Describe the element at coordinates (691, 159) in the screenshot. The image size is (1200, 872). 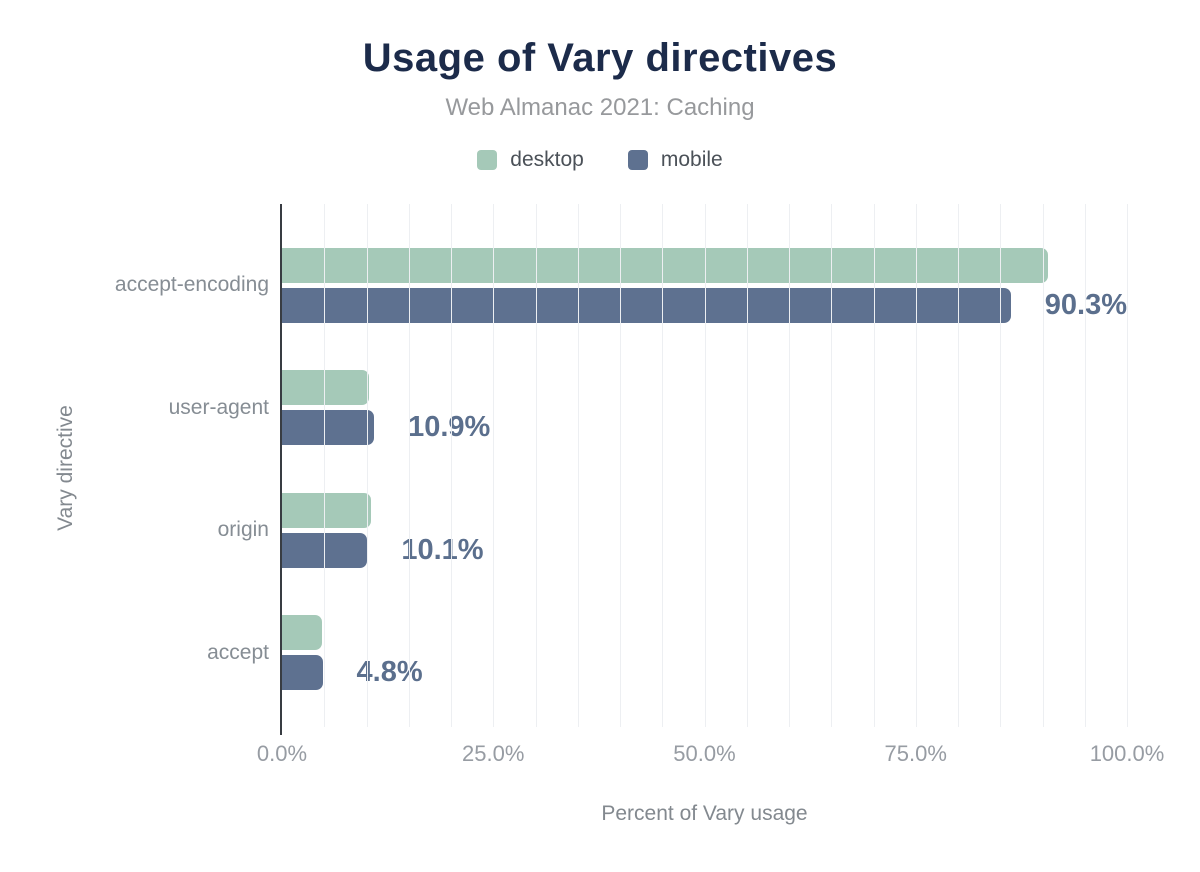
I see `legend-label: mobile` at that location.